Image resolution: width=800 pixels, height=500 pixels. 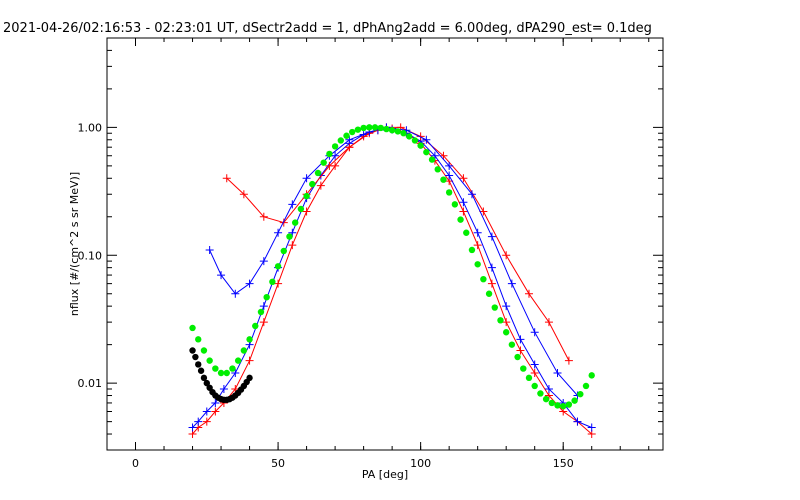 I want to click on y-tick-label: 0.01, so click(x=90, y=383).